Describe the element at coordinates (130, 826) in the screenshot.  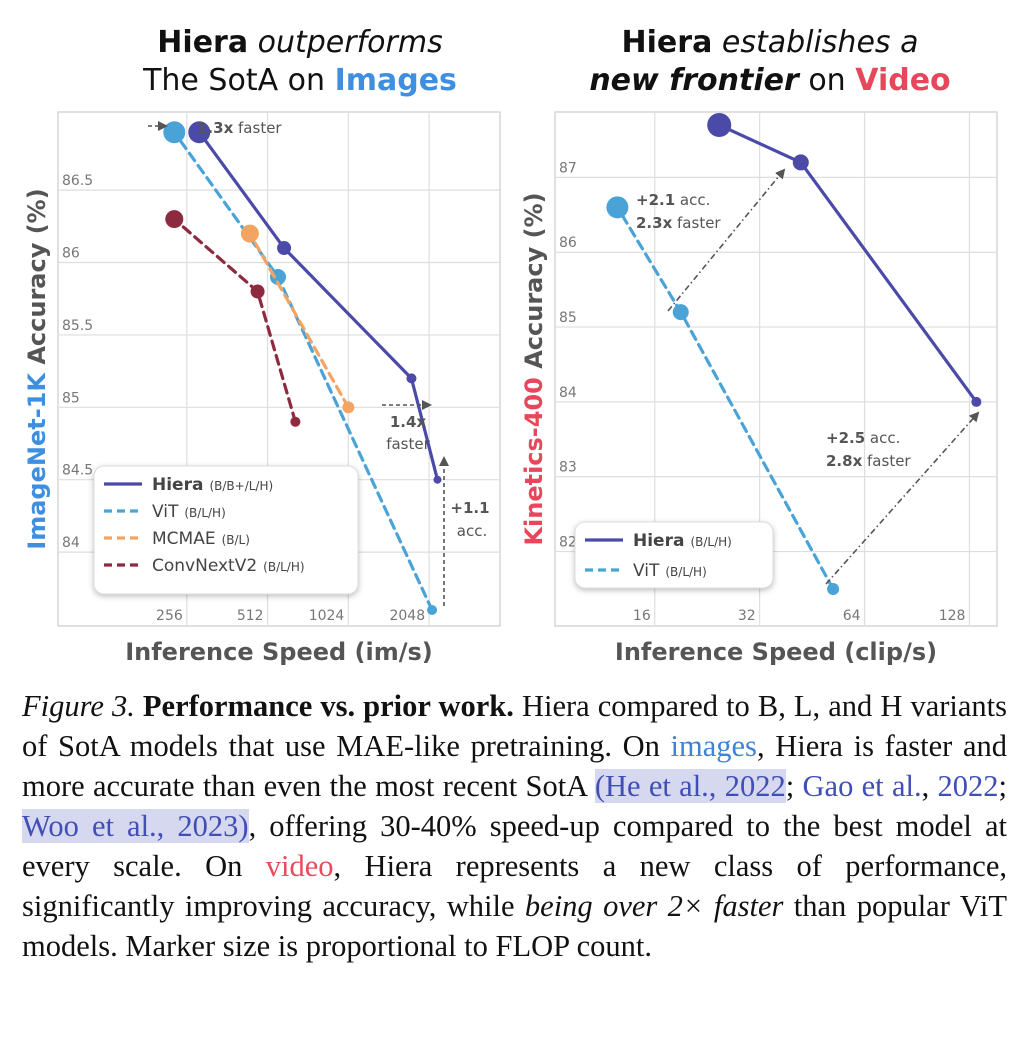
I see `caption-cite-woo: Woo et al., 2023` at that location.